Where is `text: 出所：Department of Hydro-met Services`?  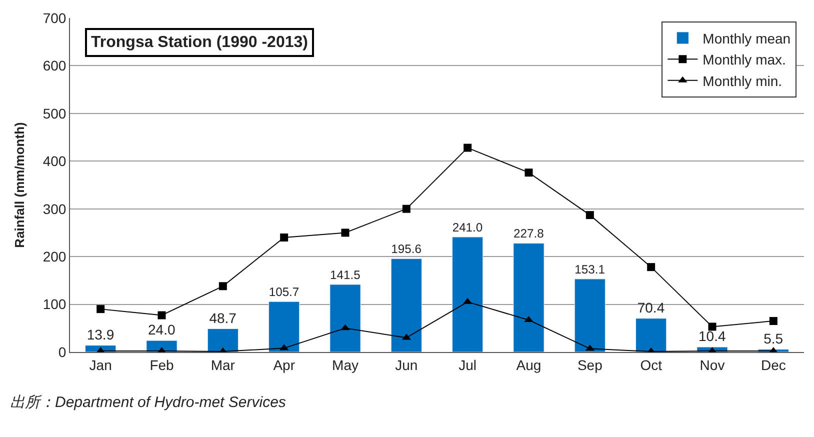
text: 出所：Department of Hydro-met Services is located at coordinates (148, 402).